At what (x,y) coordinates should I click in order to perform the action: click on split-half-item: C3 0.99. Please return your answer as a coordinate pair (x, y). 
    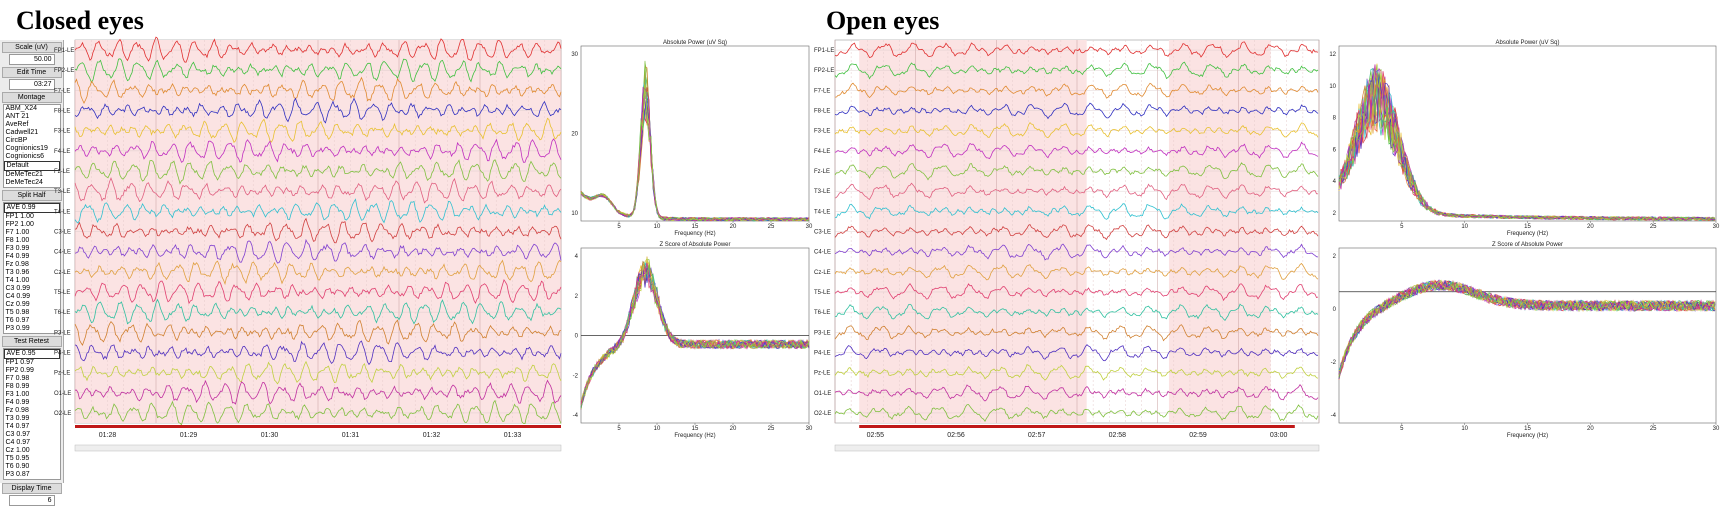
    Looking at the image, I should click on (18, 288).